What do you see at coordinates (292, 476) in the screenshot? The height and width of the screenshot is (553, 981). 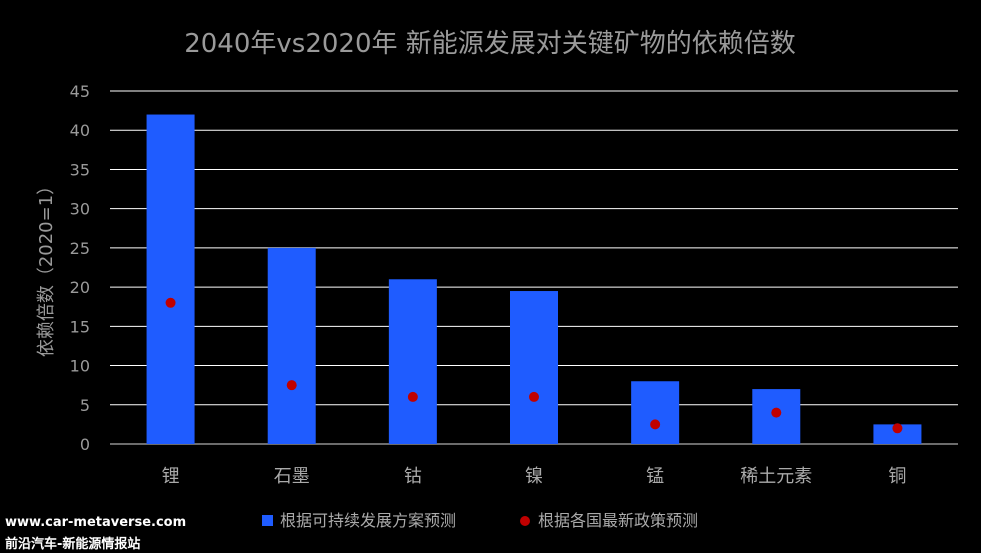 I see `x-tick-label: 石墨` at bounding box center [292, 476].